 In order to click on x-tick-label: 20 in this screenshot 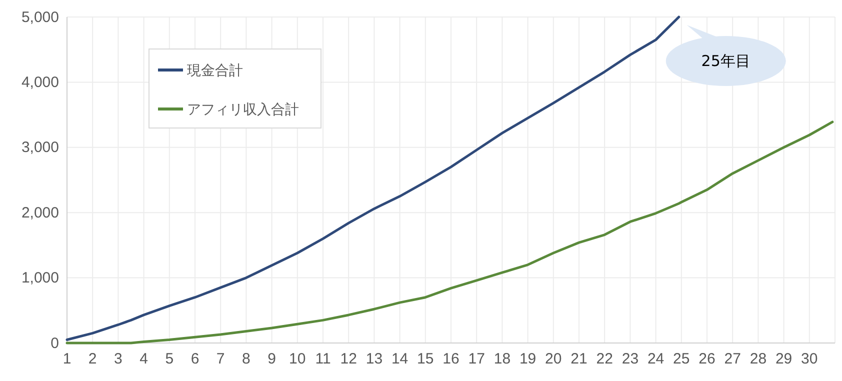, I will do `click(553, 359)`.